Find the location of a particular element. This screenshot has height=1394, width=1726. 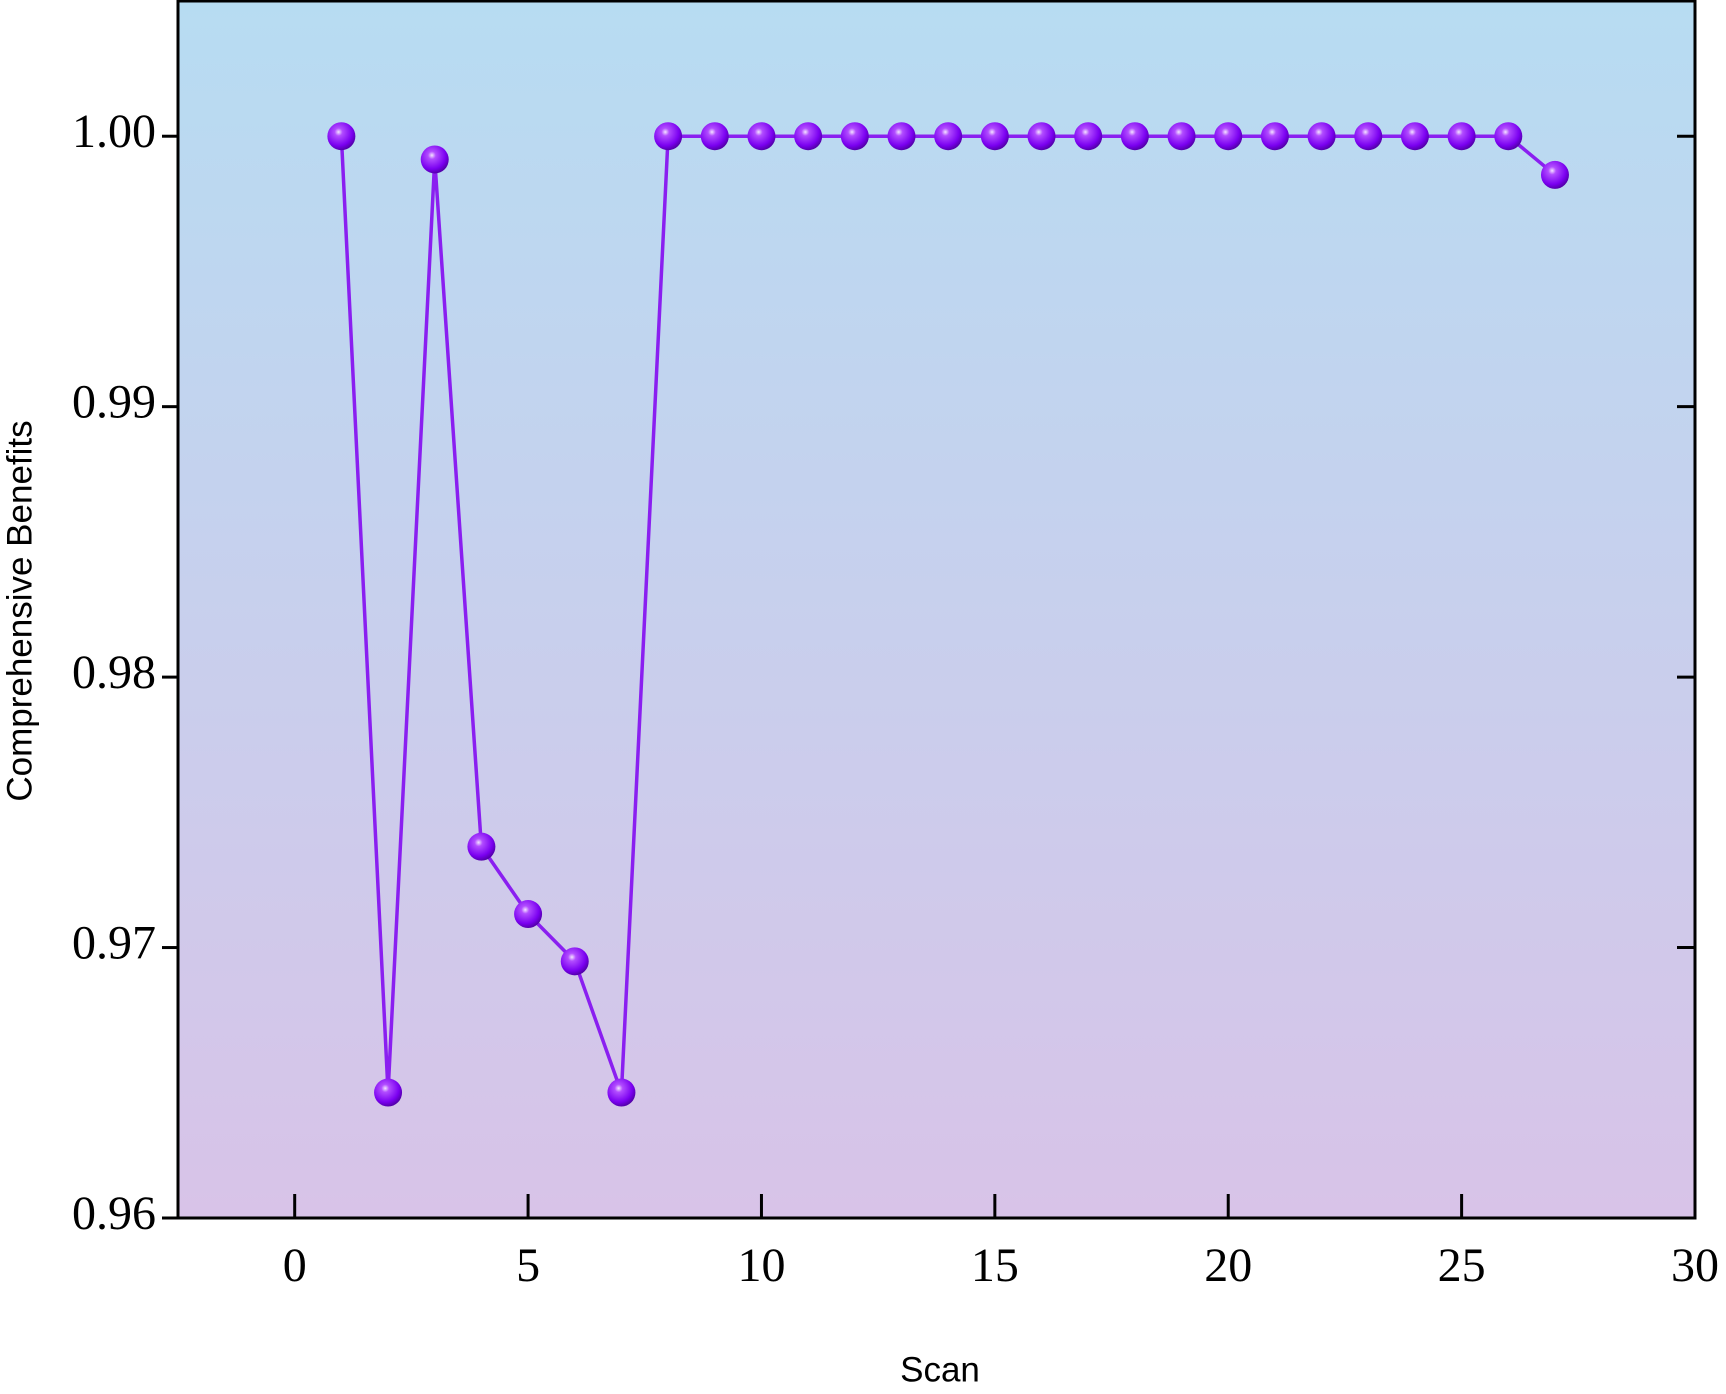

x-axis-title: Scan is located at coordinates (940, 1369).